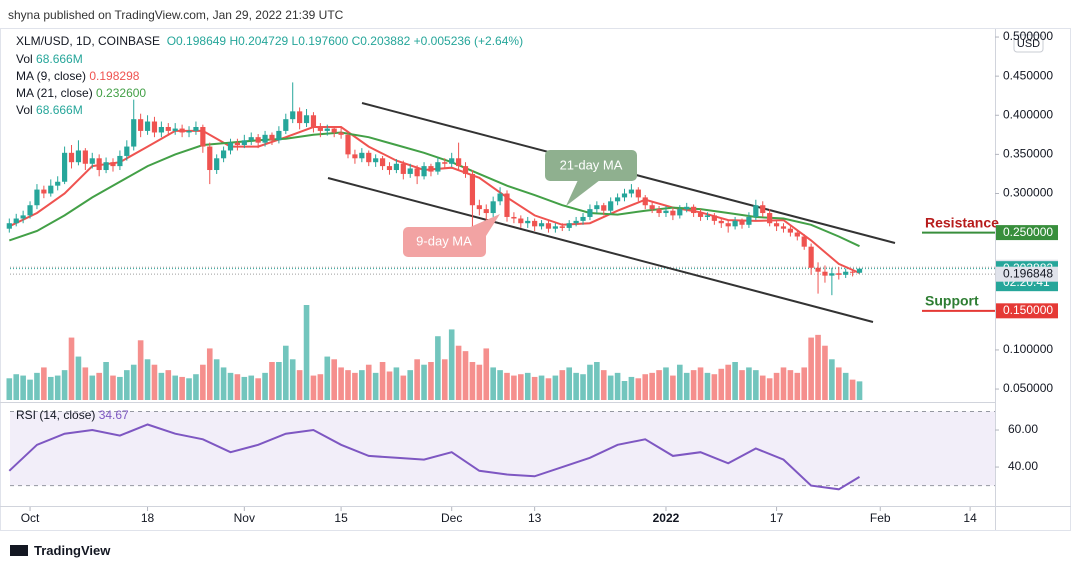 This screenshot has height=568, width=1071. I want to click on y-tick-label: 0.450000, so click(1028, 75).